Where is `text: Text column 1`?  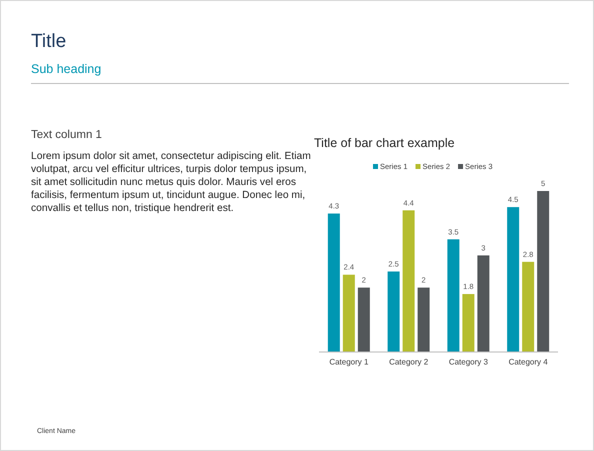 text: Text column 1 is located at coordinates (67, 135).